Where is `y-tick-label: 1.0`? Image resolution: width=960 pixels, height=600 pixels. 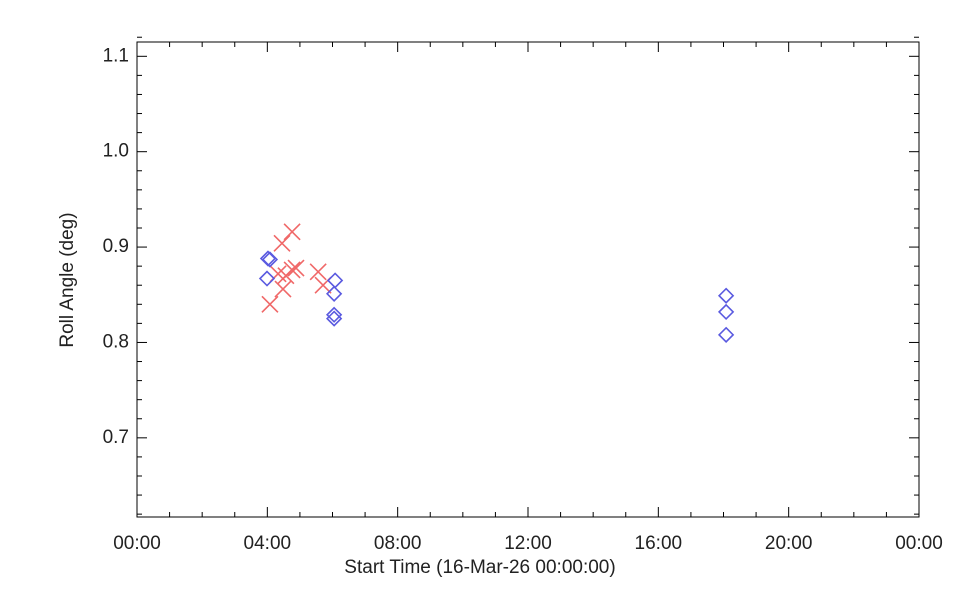
y-tick-label: 1.0 is located at coordinates (116, 151).